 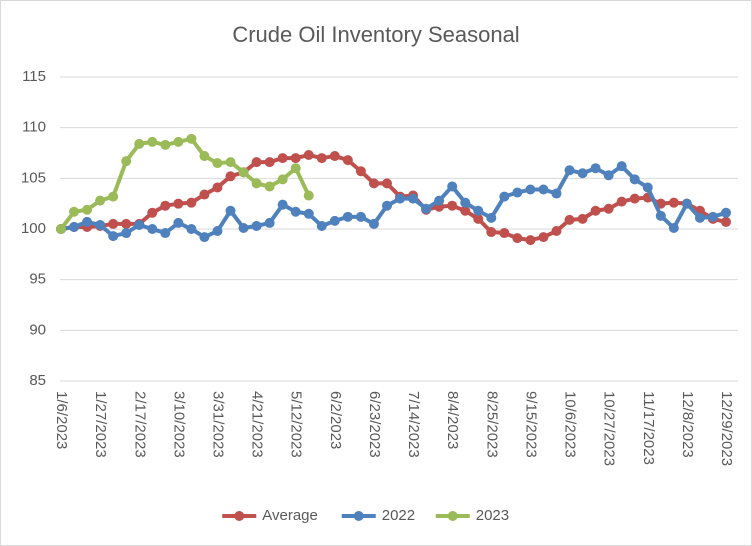 I want to click on x-tick-label: 7/14/2023, so click(x=413, y=424).